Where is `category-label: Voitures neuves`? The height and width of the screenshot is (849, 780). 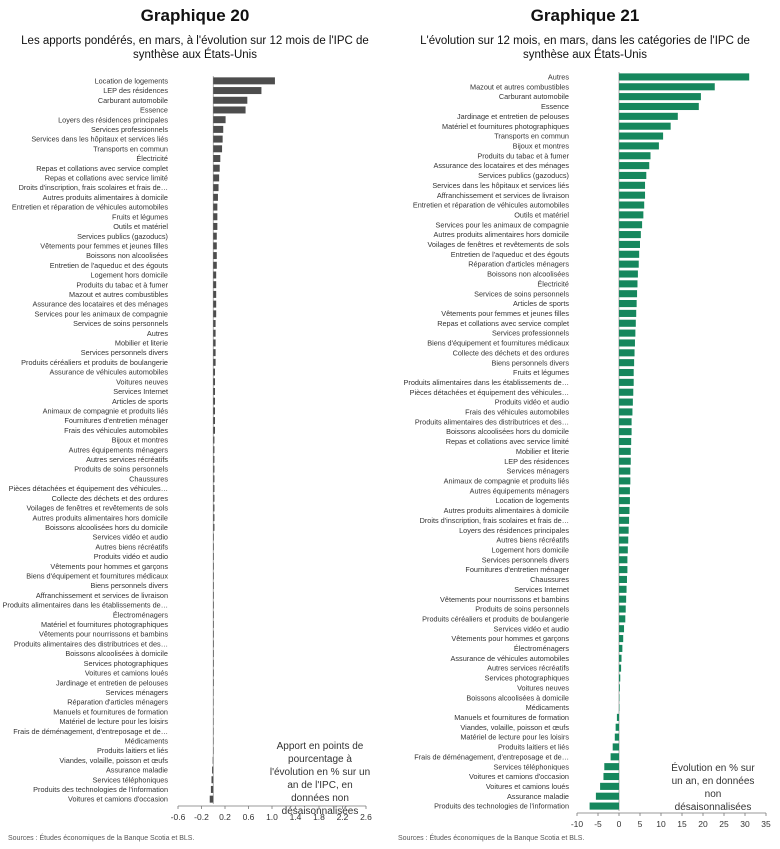 category-label: Voitures neuves is located at coordinates (142, 381).